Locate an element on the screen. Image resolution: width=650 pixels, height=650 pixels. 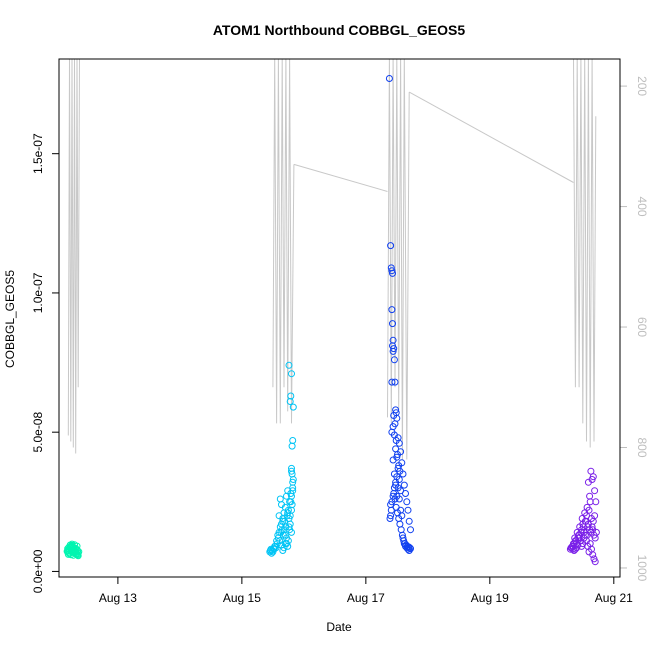
right-axis-tick-label: 600 is located at coordinates (642, 327).